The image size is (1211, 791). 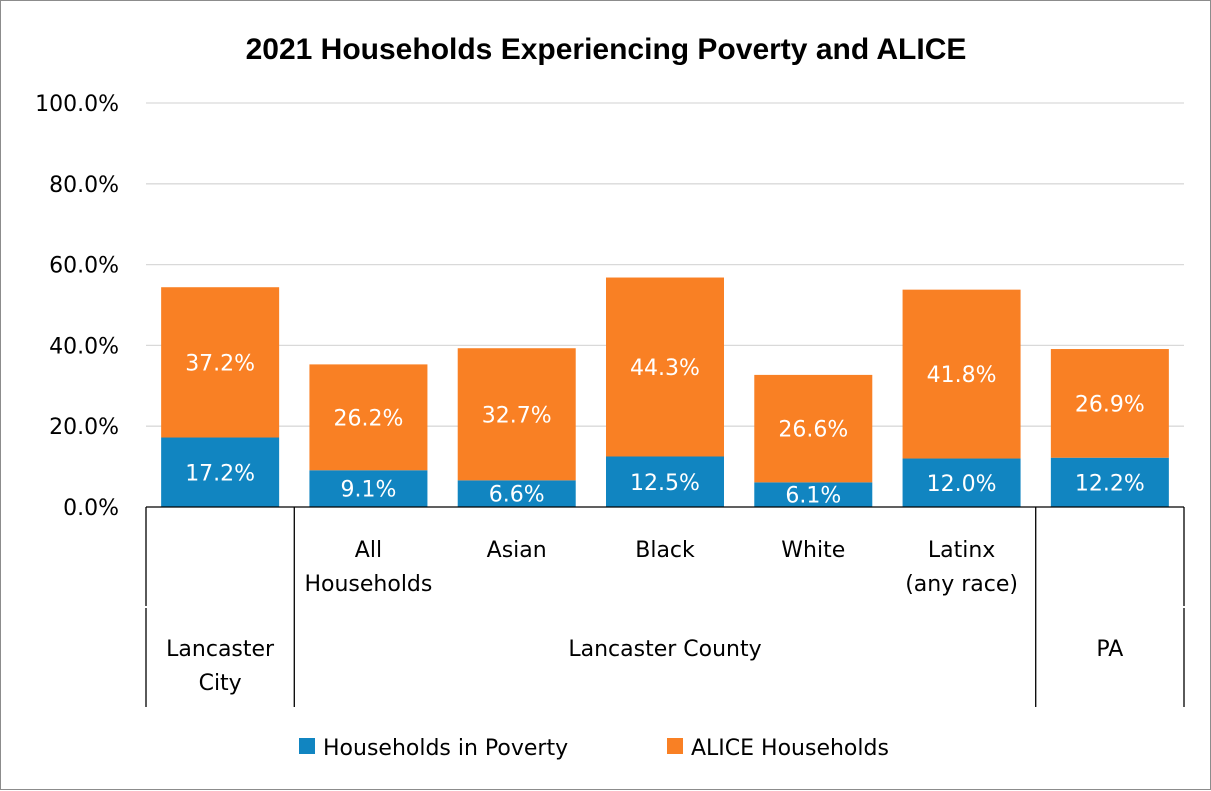 I want to click on data-label: 32.7%, so click(x=517, y=415).